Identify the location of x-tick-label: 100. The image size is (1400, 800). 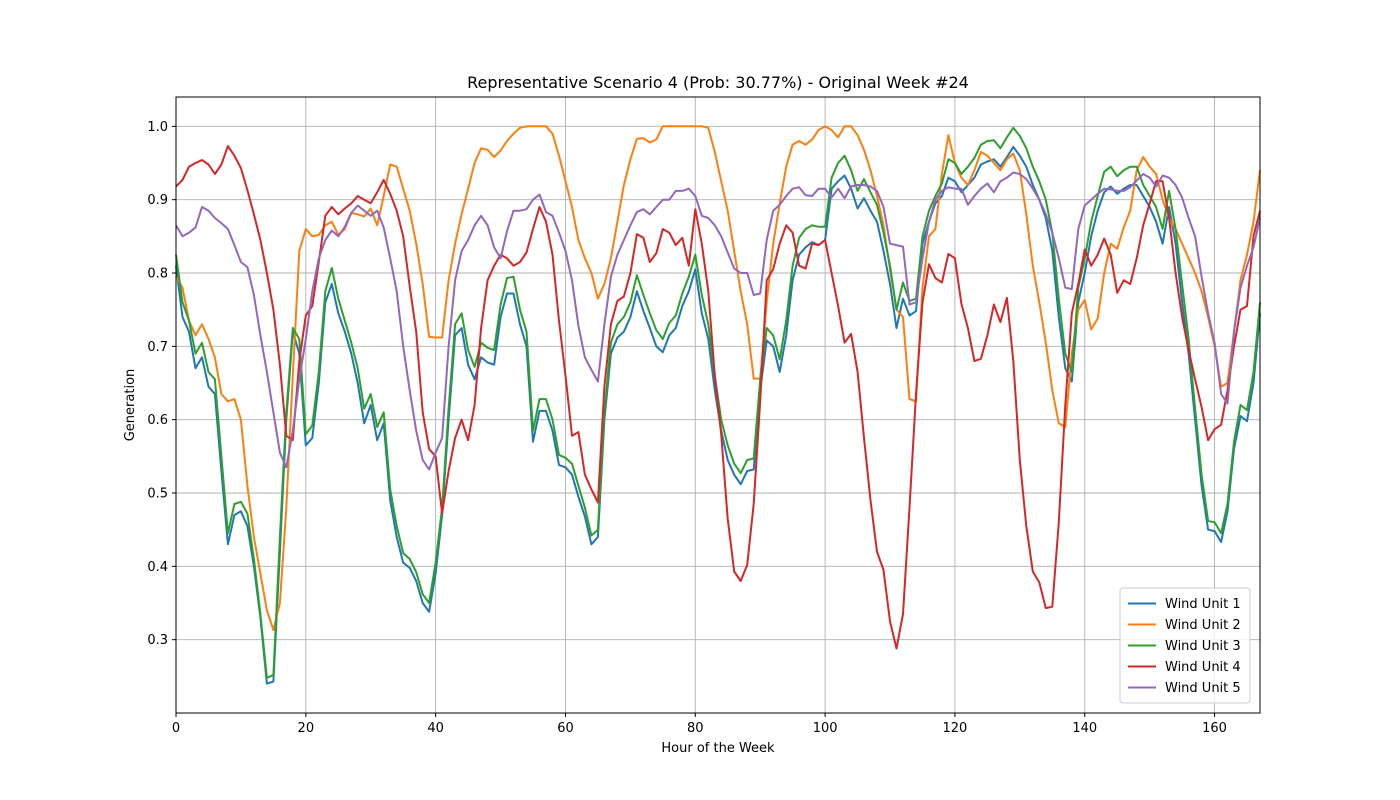
(825, 728).